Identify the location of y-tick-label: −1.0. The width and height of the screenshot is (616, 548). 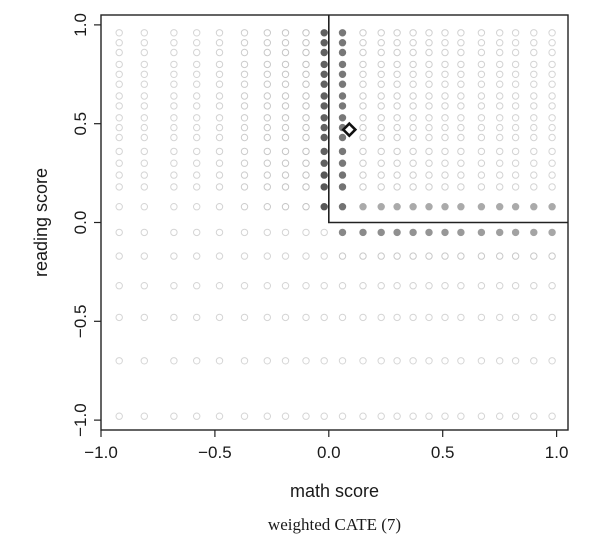
(80, 420).